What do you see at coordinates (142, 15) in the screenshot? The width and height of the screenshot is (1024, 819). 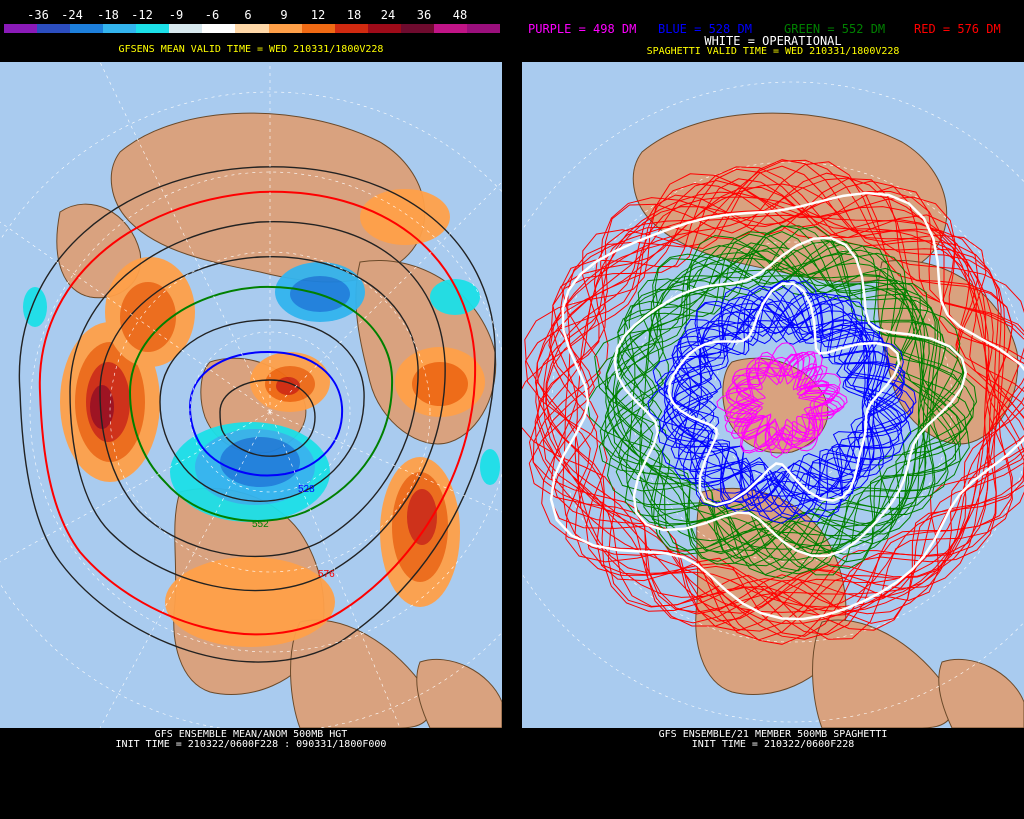 I see `legend-tick: -12` at bounding box center [142, 15].